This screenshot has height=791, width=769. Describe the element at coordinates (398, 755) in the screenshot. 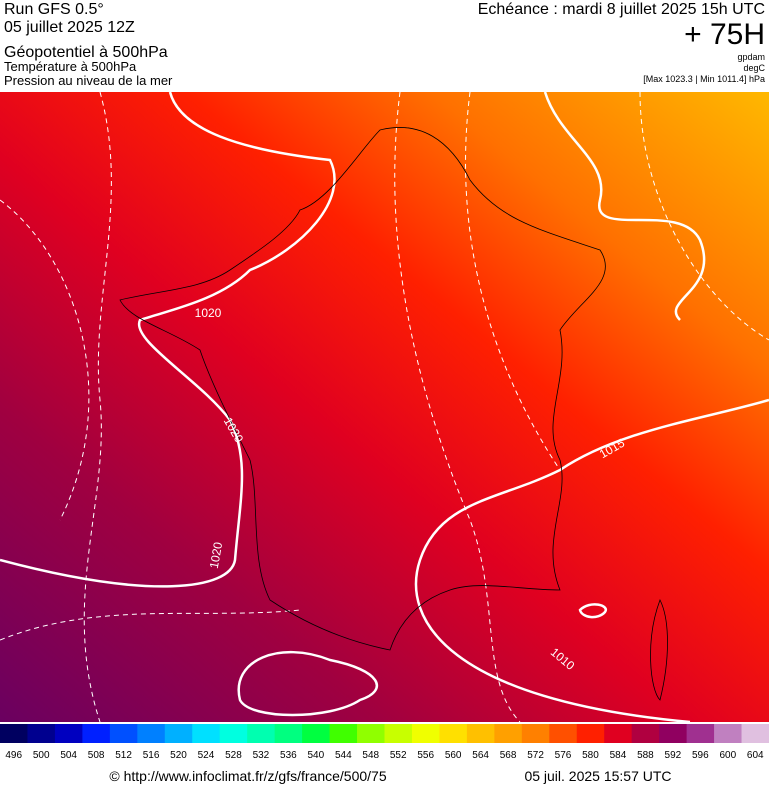

I see `legend-label: 552` at that location.